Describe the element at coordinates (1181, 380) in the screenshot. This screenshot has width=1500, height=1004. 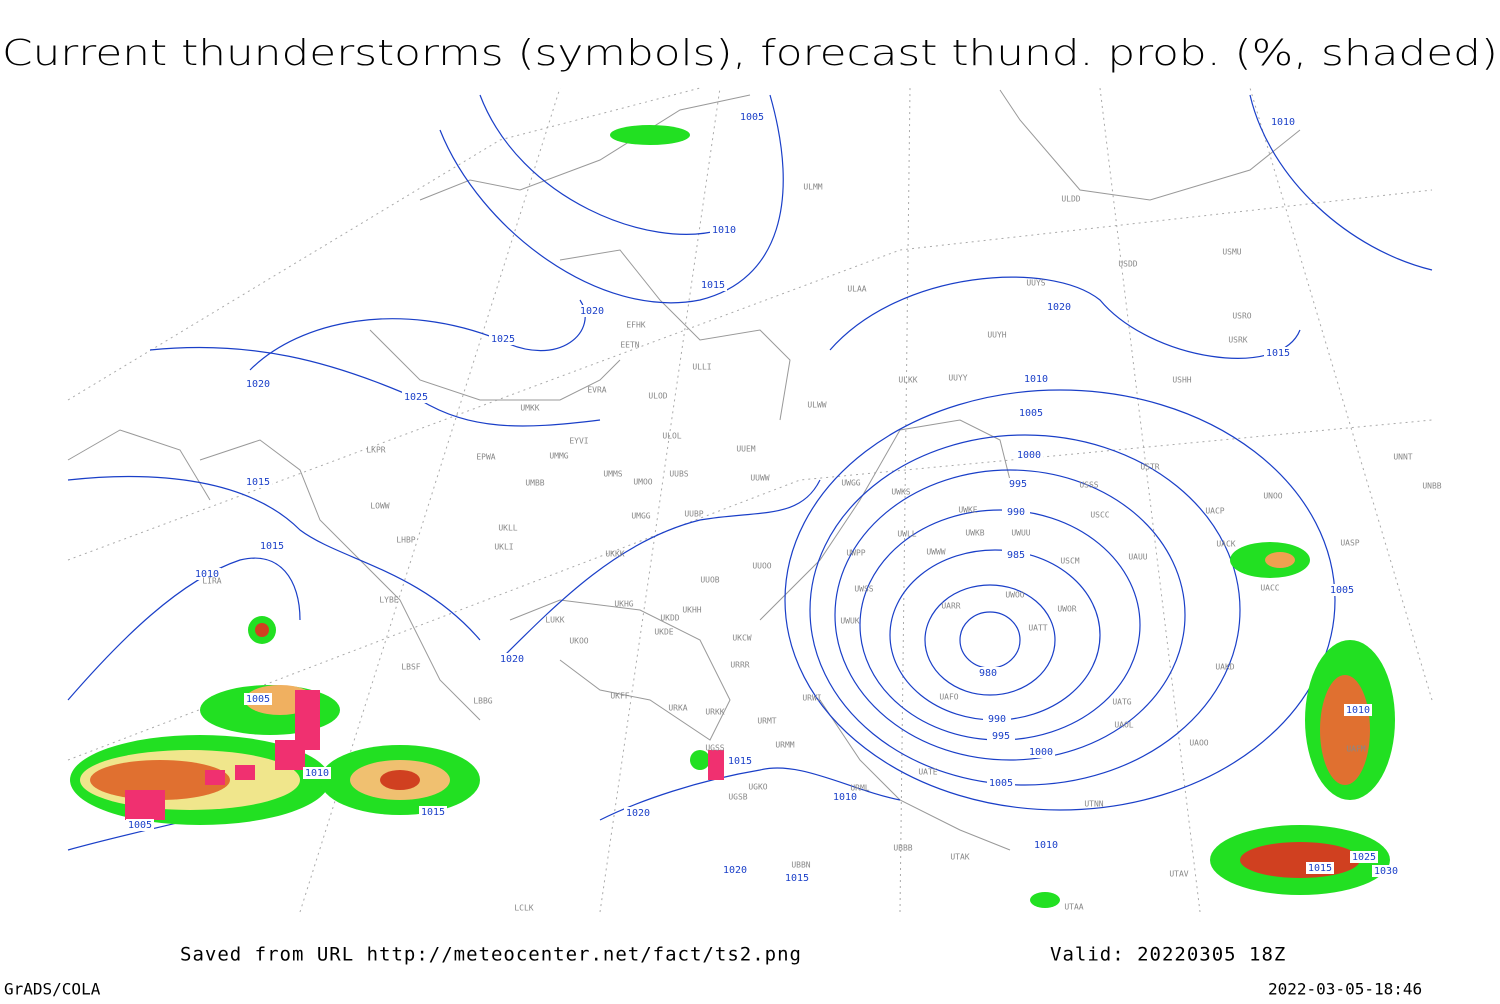
I see `station-code: USHH` at that location.